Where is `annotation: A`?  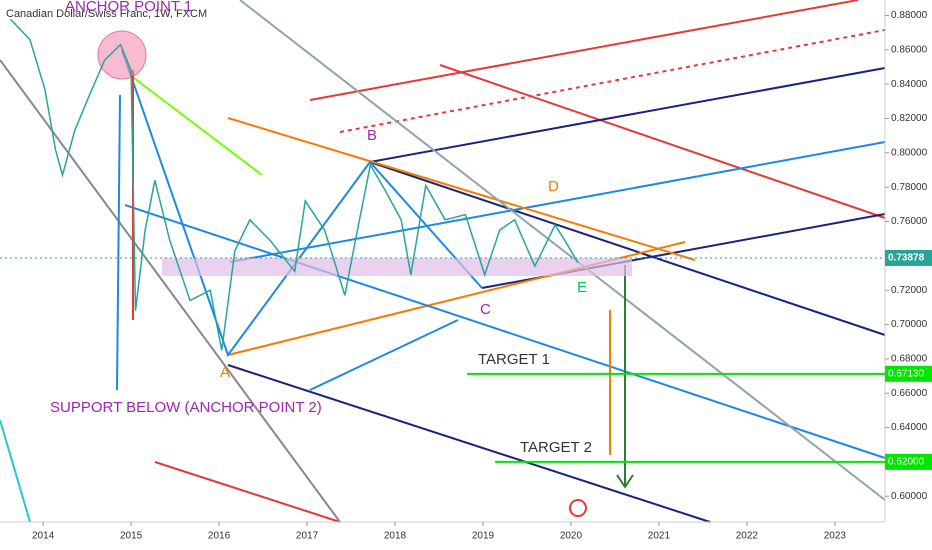 annotation: A is located at coordinates (225, 372).